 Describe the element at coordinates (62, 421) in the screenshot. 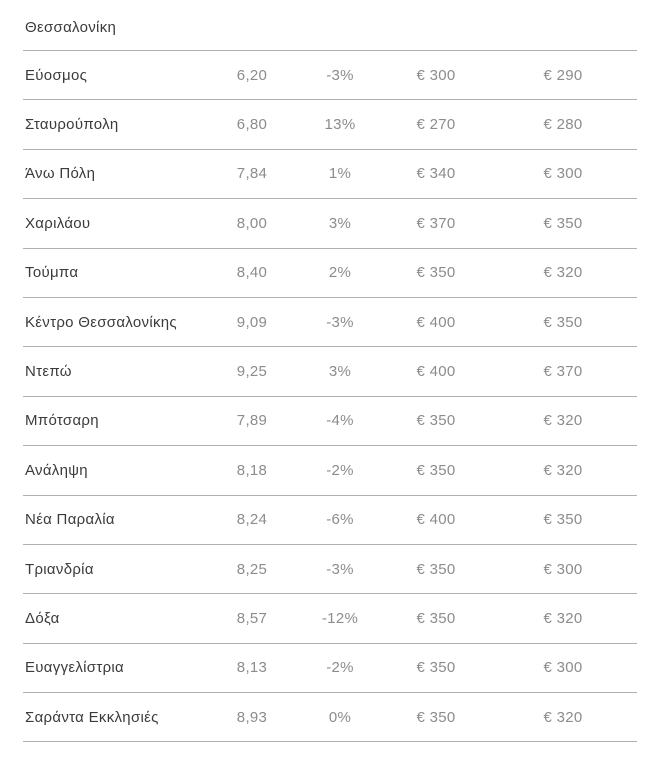

I see `area-name-cell: Μπότσαρη` at that location.